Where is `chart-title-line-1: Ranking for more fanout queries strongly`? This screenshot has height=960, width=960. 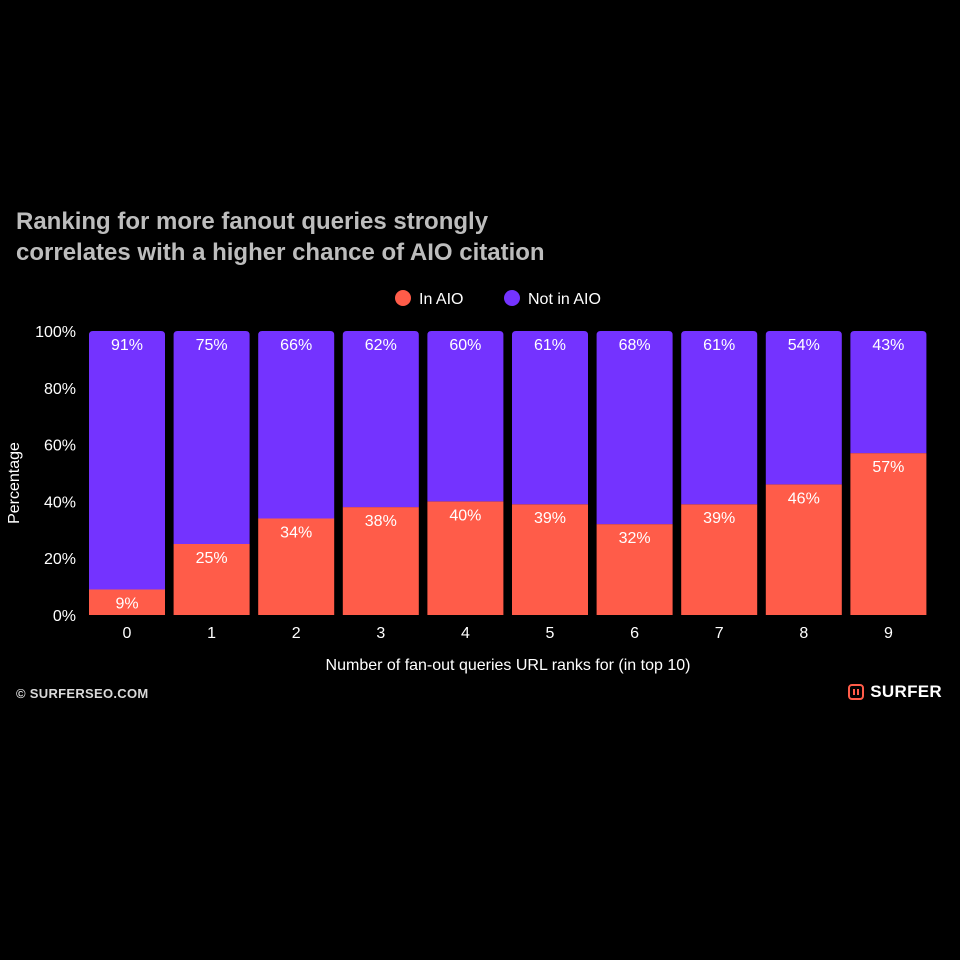 chart-title-line-1: Ranking for more fanout queries strongly is located at coordinates (252, 221).